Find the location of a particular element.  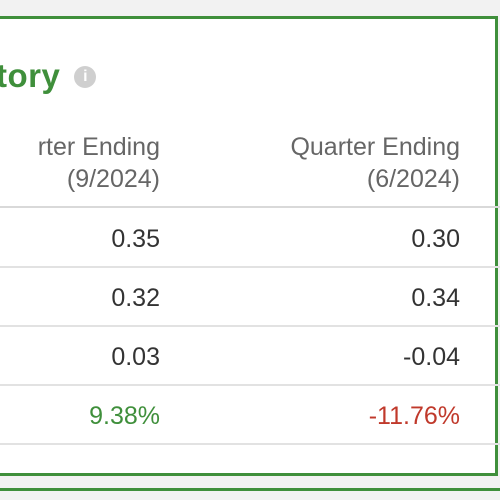

table-cell: 0.30 is located at coordinates (435, 239).